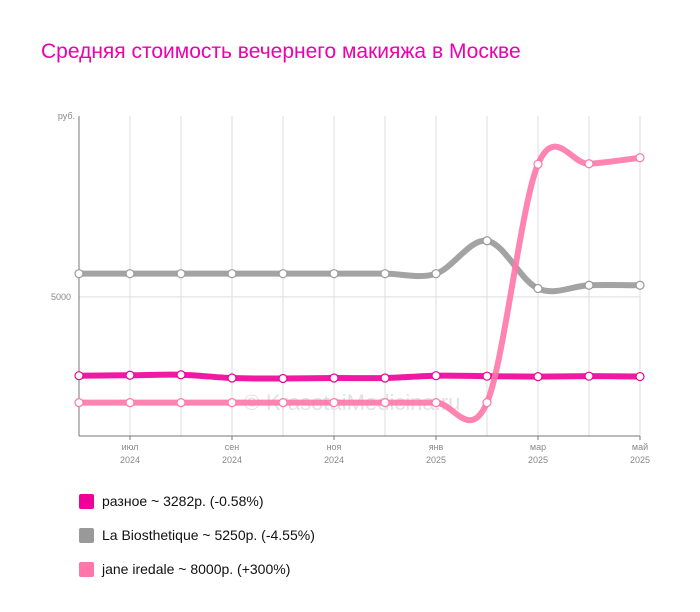 The image size is (700, 612). What do you see at coordinates (183, 501) in the screenshot?
I see `legend-label: разное ~ 3282р. (-0.58%)` at bounding box center [183, 501].